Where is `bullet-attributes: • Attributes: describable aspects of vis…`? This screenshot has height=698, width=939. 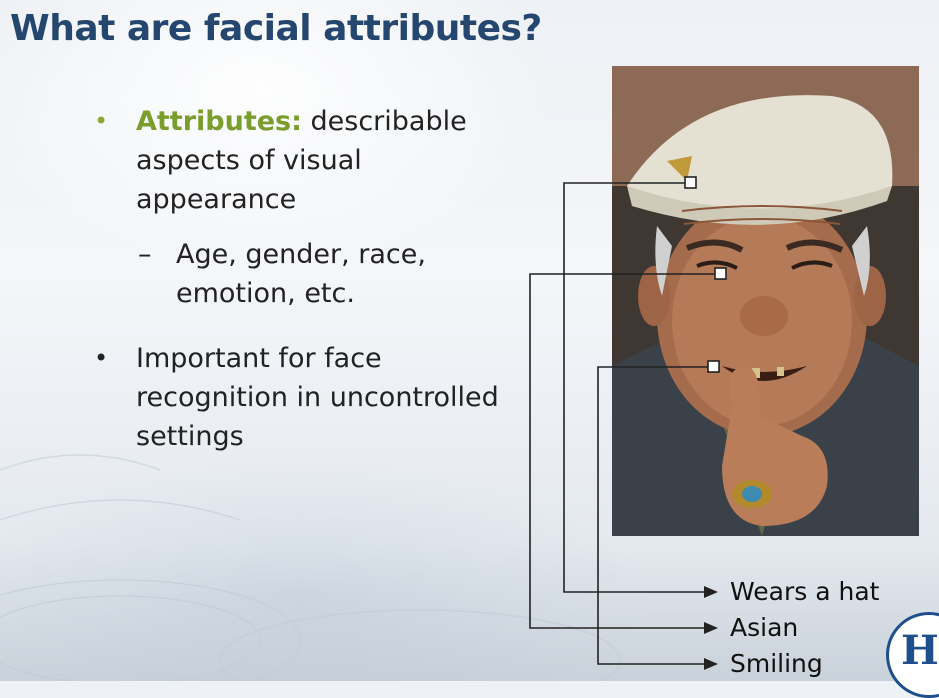 bullet-attributes: • Attributes: describable aspects of vis… is located at coordinates (310, 160).